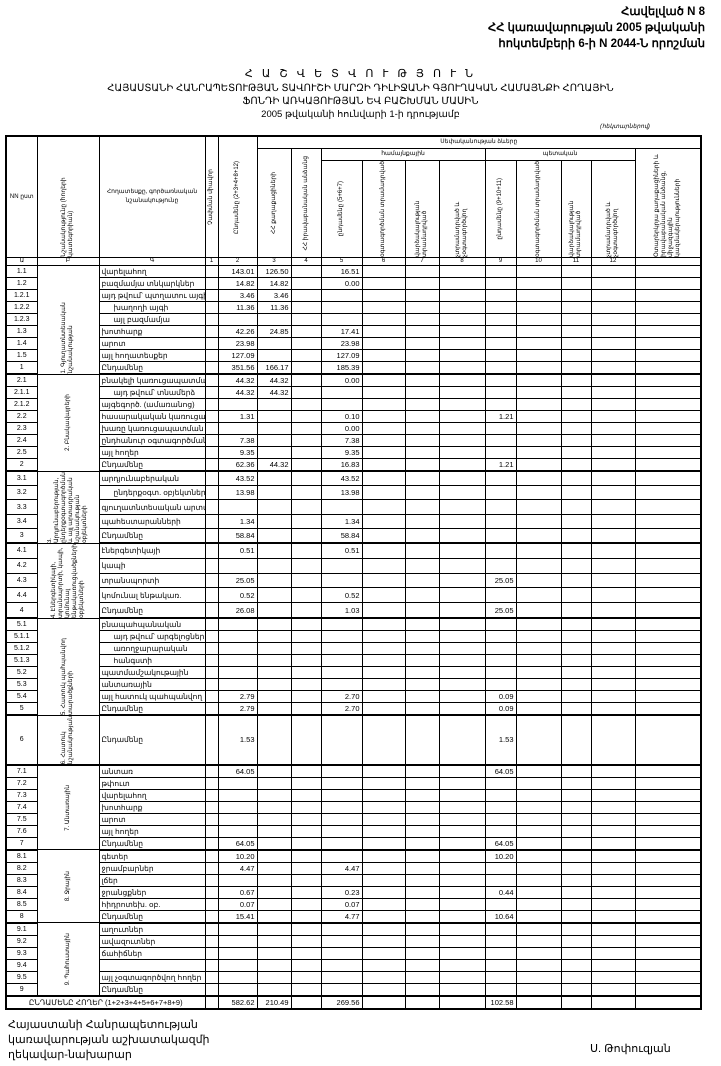  Describe the element at coordinates (21, 783) in the screenshot. I see `row-number: 7.2` at that location.